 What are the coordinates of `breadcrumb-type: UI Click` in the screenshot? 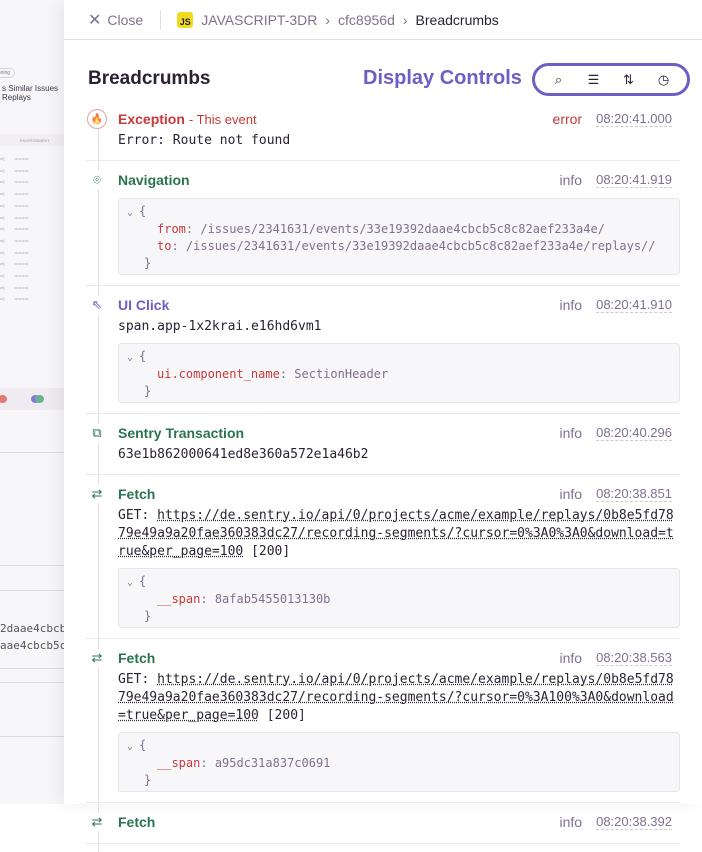 It's located at (144, 305).